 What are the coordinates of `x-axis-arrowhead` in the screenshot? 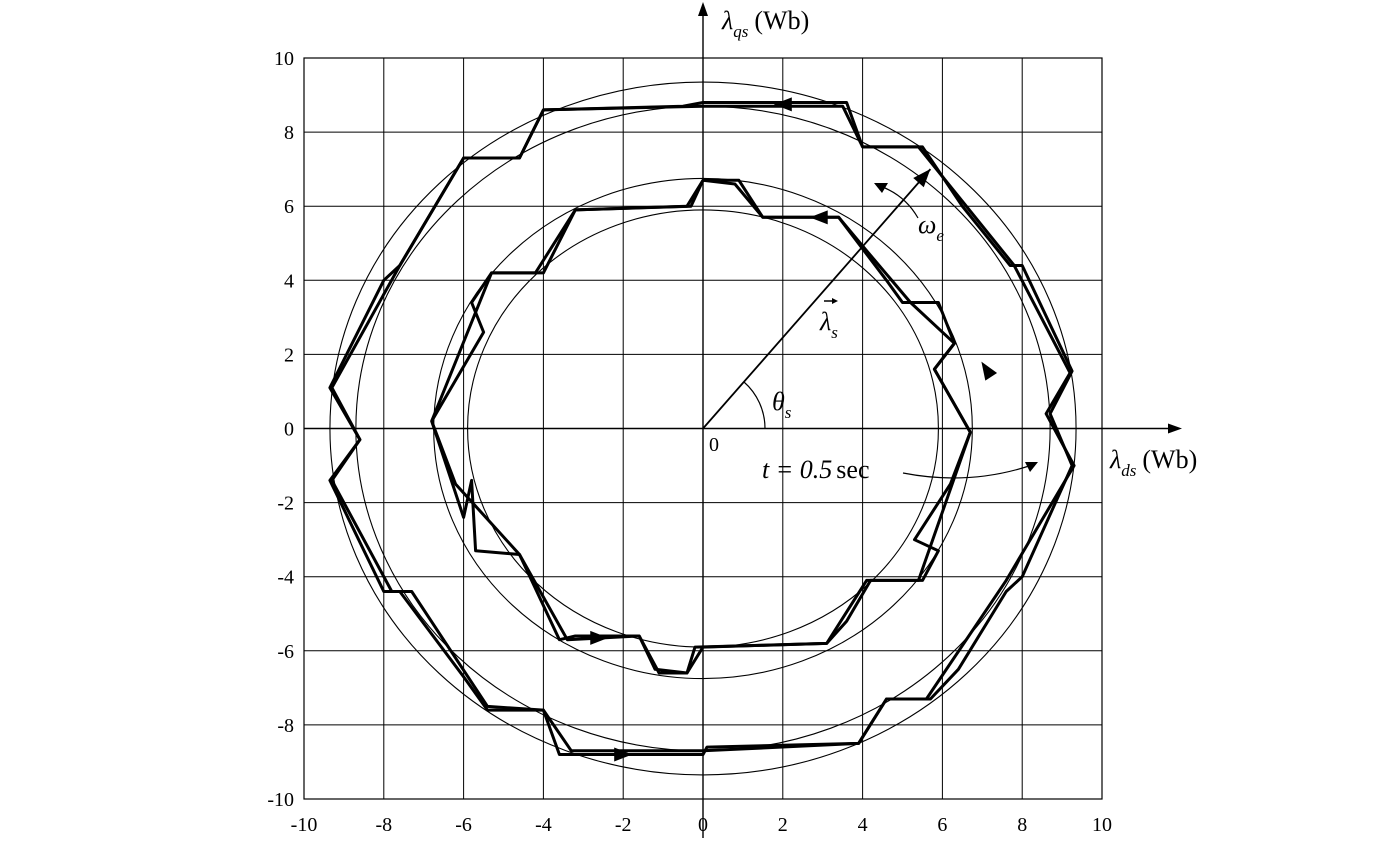 It's located at (1175, 428).